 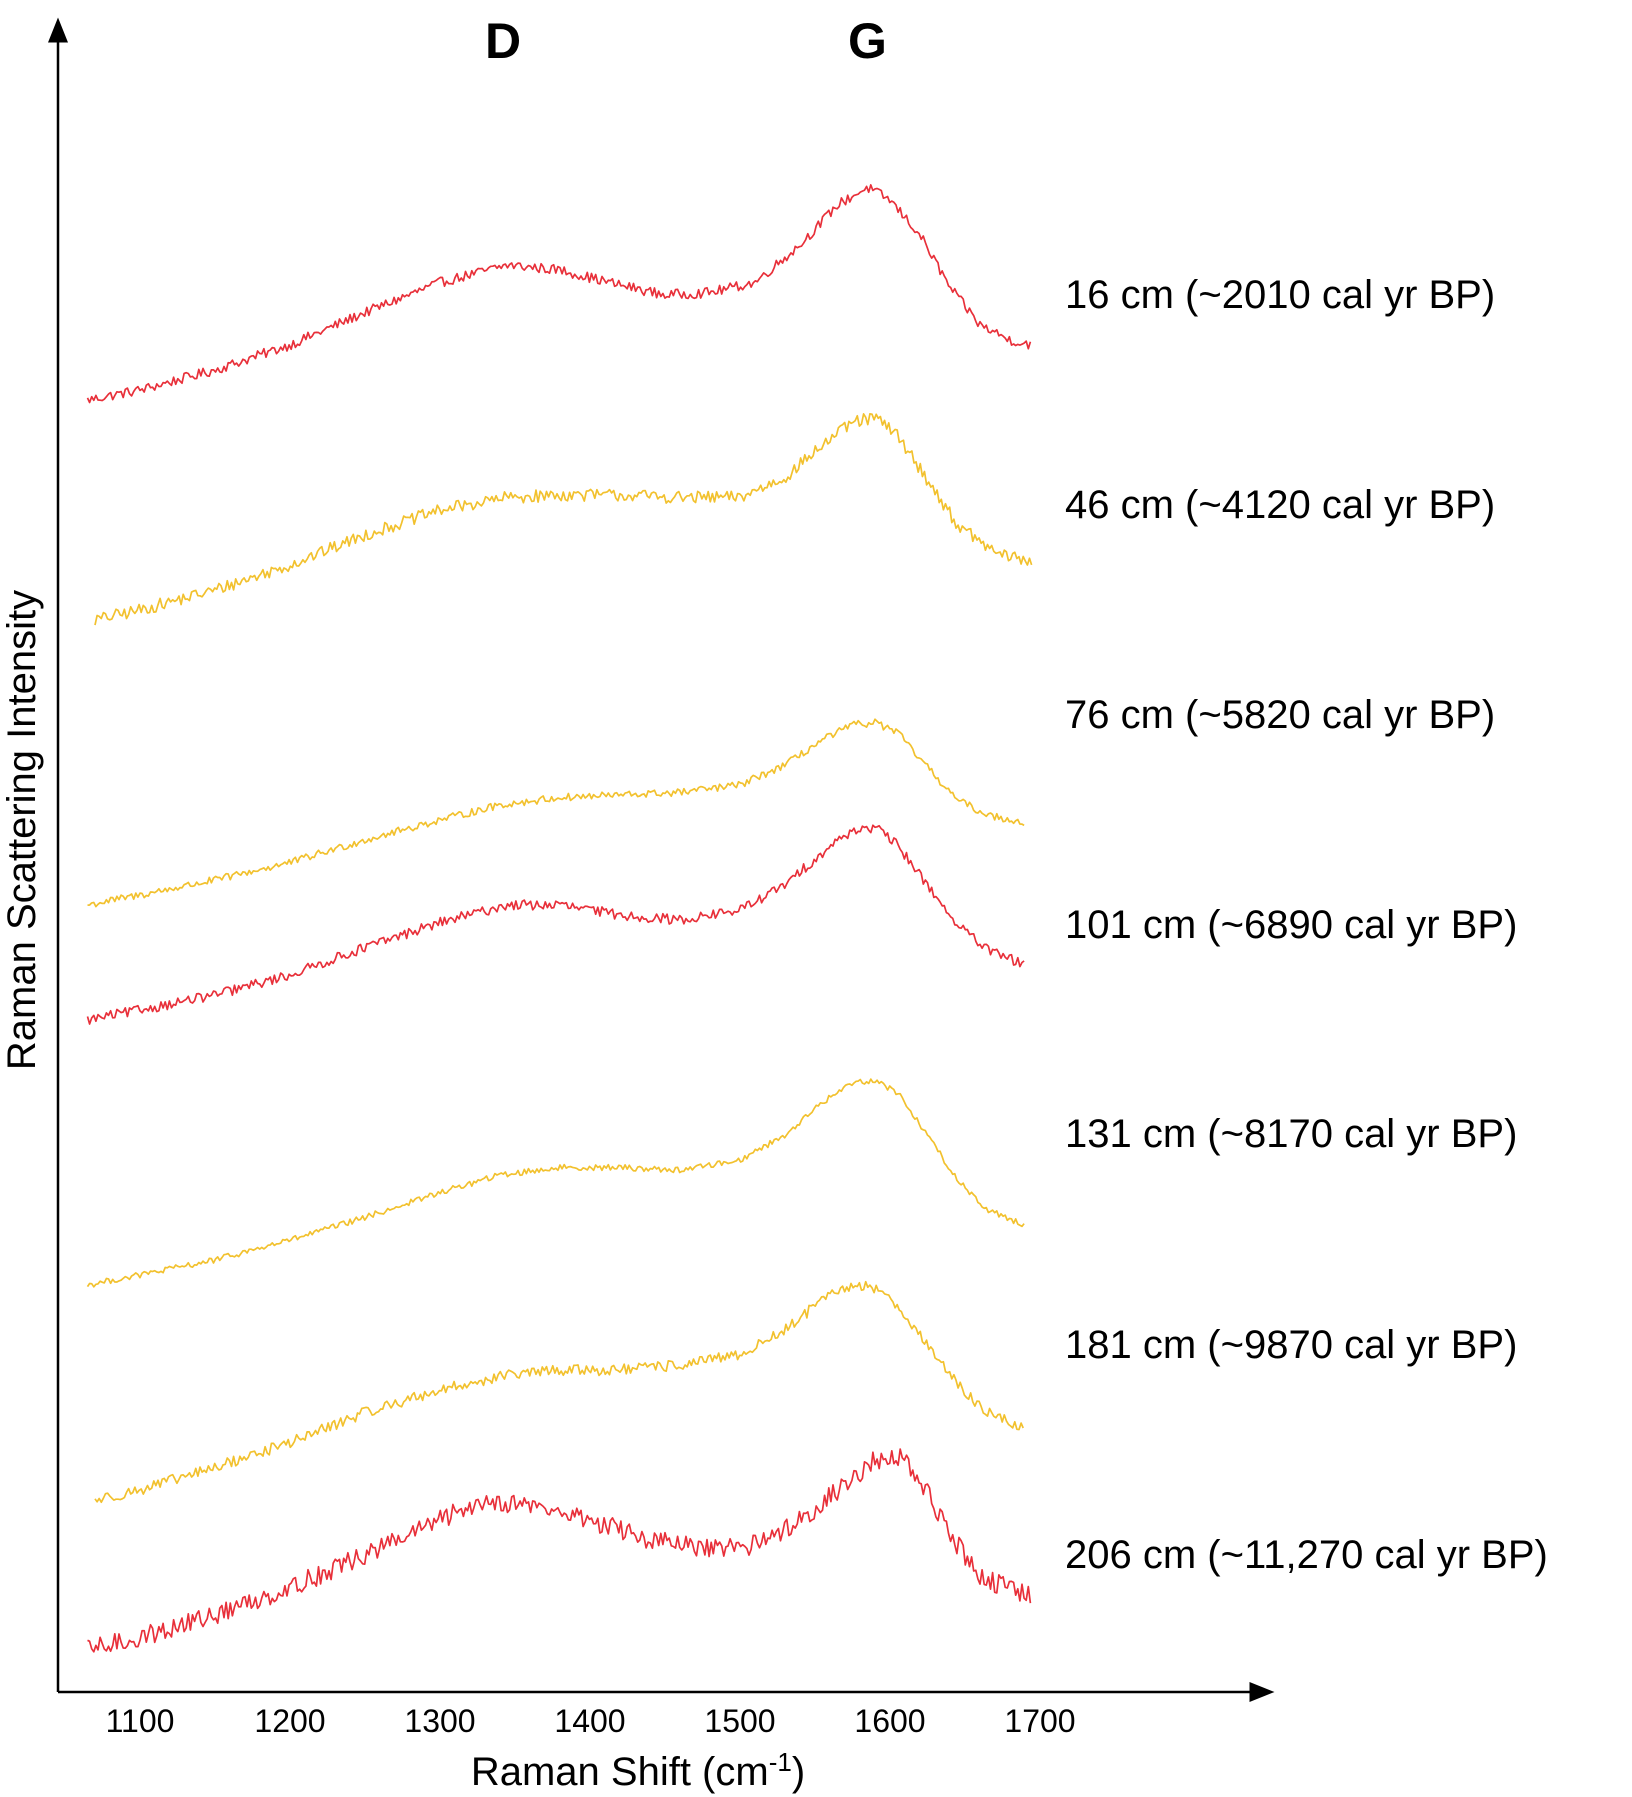 I want to click on x-axis-title-superscript: -1, so click(x=780, y=1762).